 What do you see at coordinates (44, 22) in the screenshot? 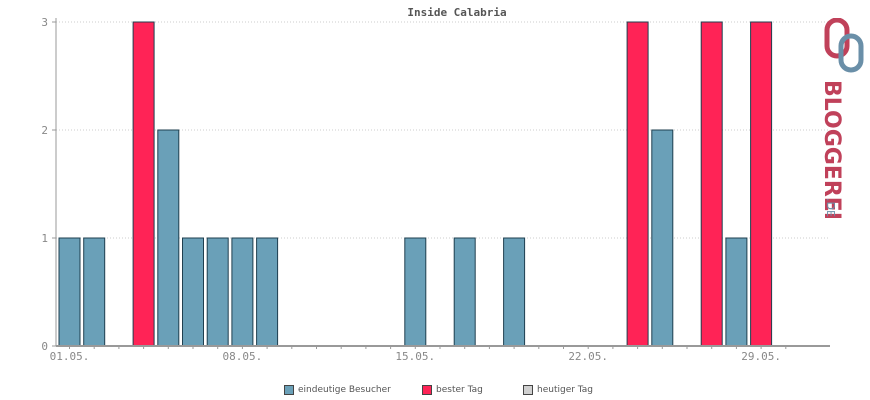
I see `y-tick-label: 3` at bounding box center [44, 22].